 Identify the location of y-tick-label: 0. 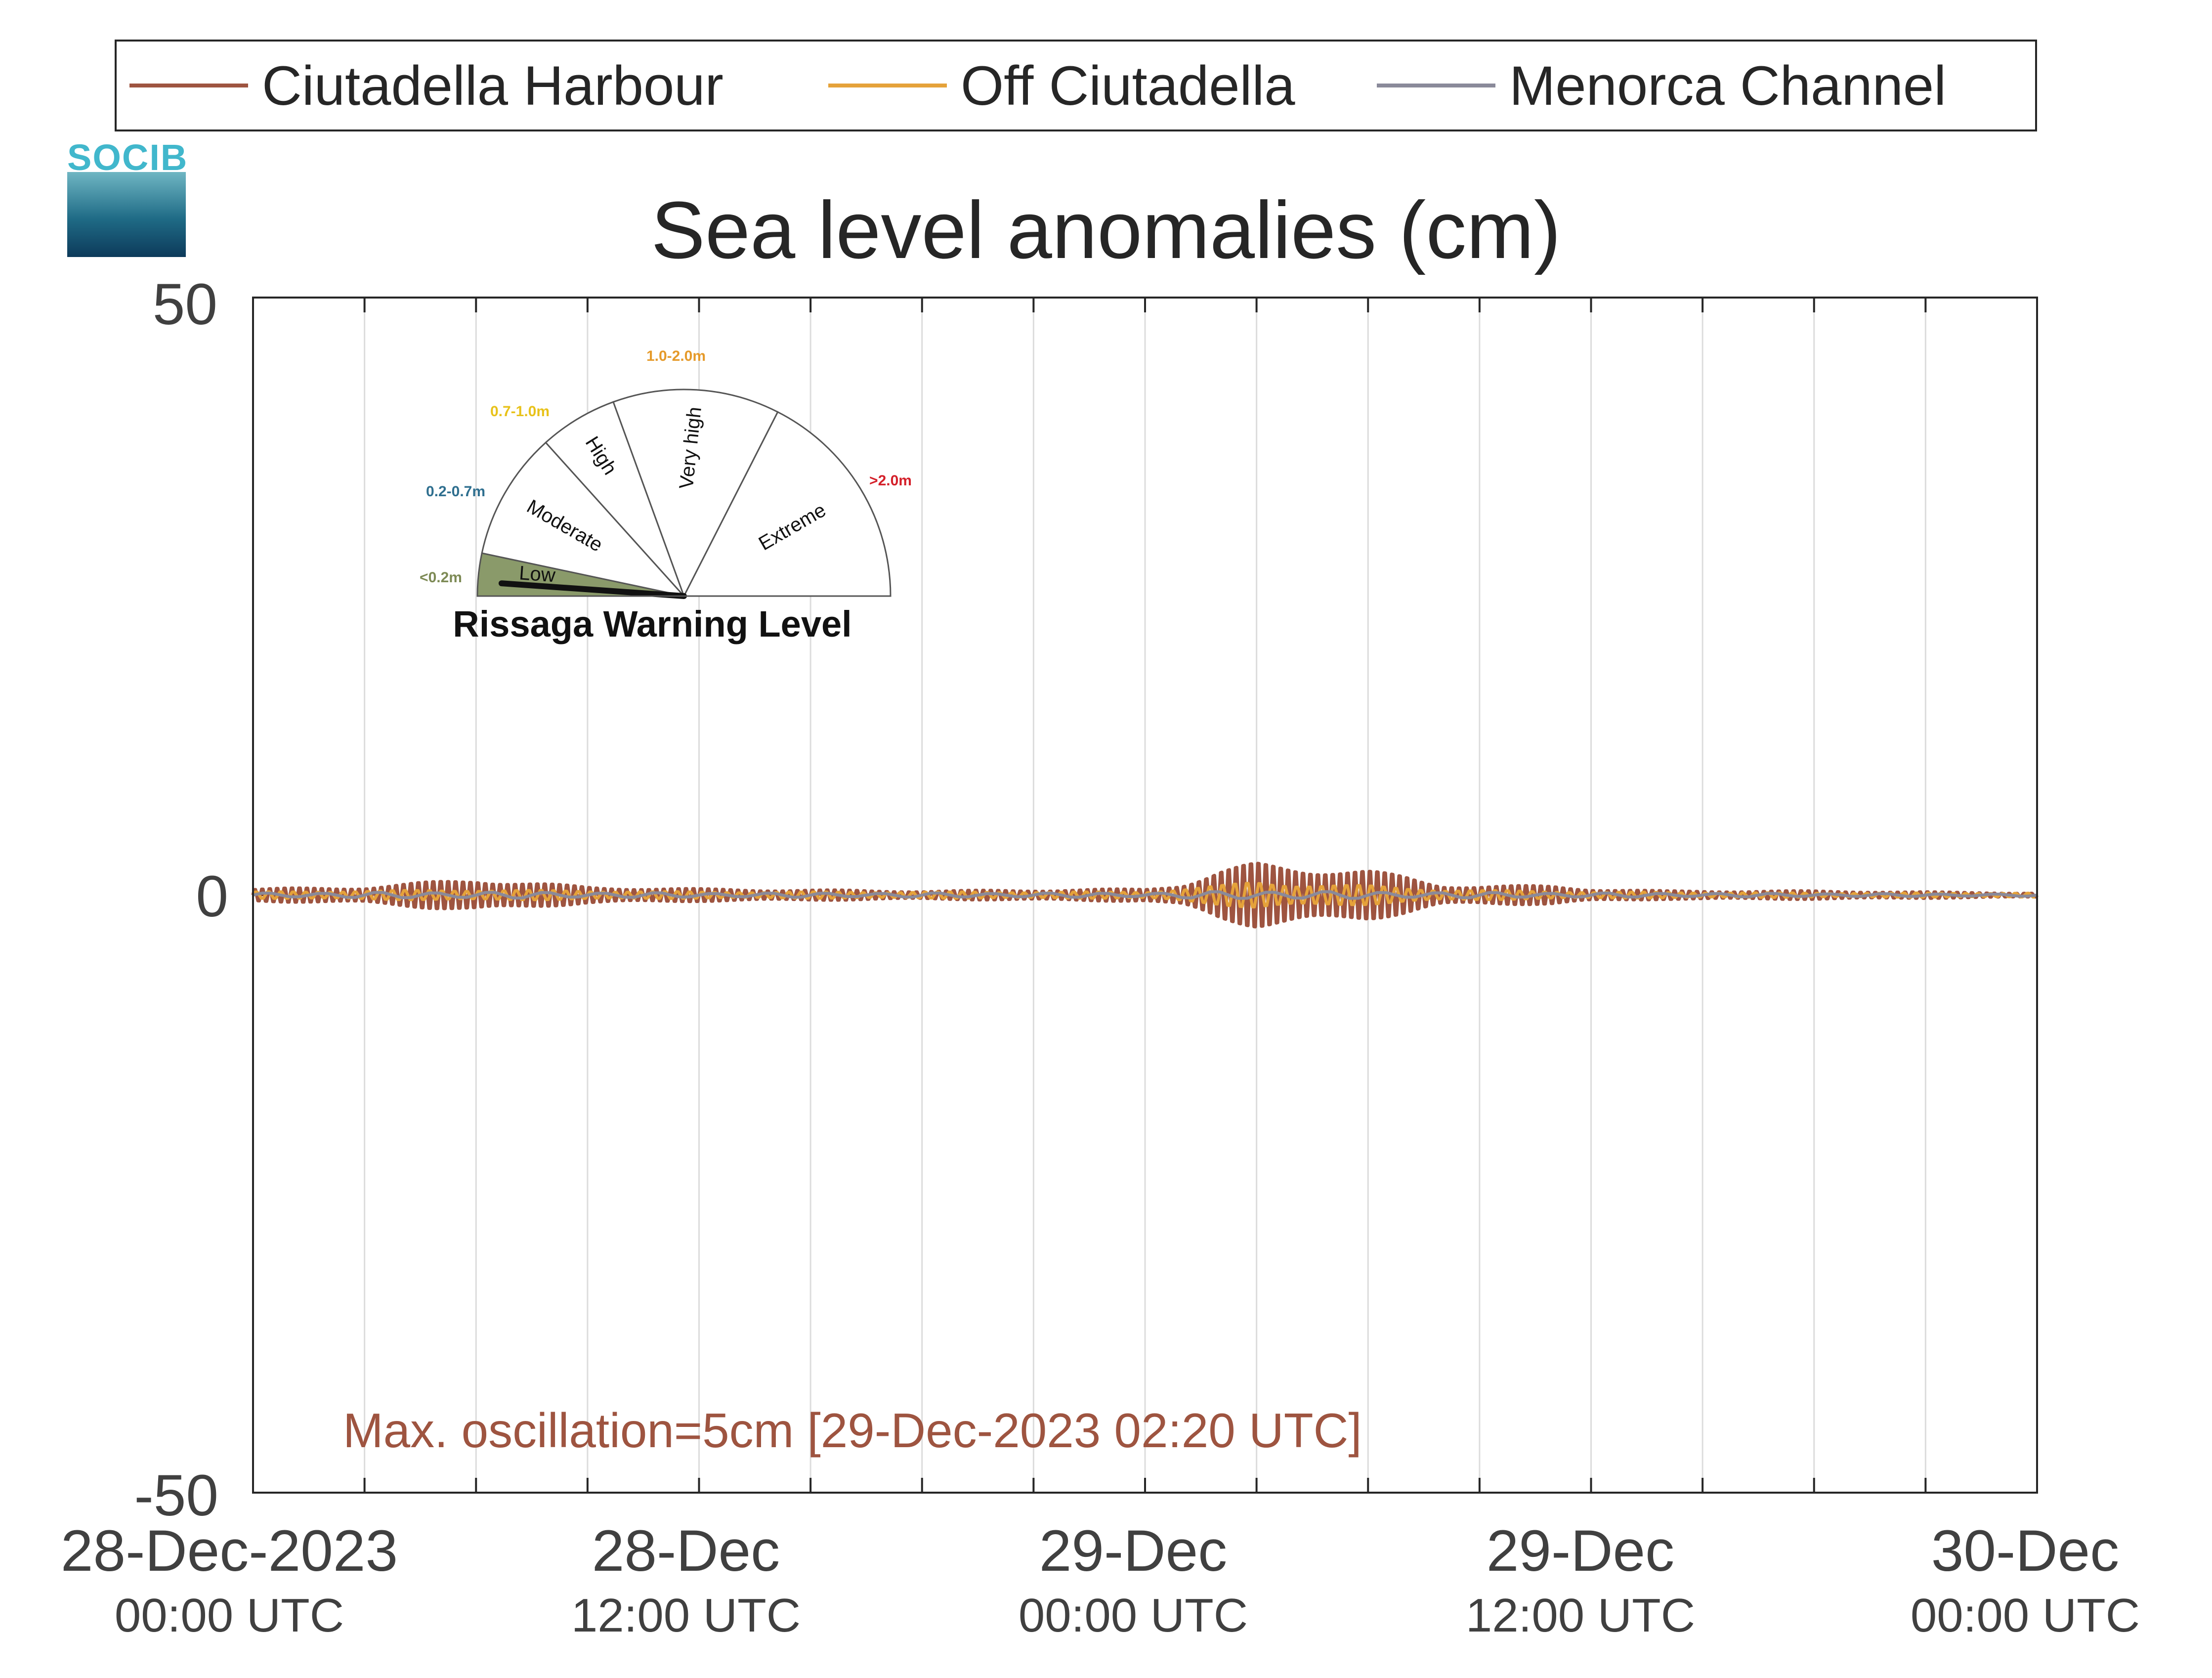
(212, 896).